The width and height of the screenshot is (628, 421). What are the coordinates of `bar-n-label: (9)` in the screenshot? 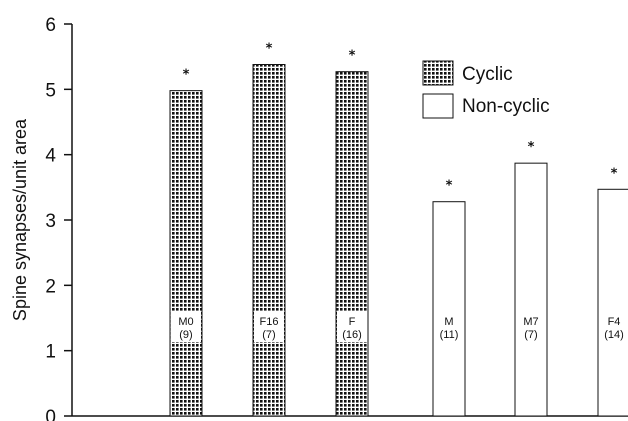 It's located at (185, 335).